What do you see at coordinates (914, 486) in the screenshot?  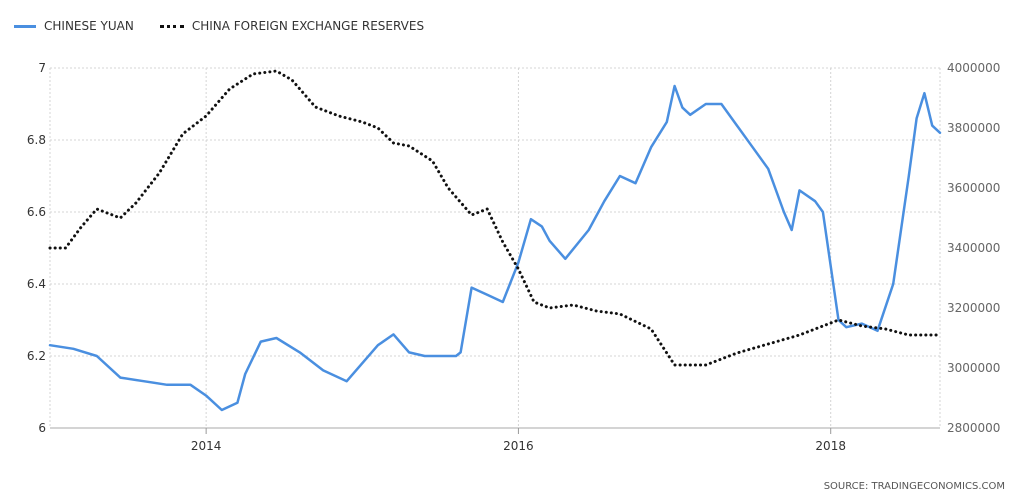 I see `source-label: SOURCE: TRADINGECONOMICS.COM` at bounding box center [914, 486].